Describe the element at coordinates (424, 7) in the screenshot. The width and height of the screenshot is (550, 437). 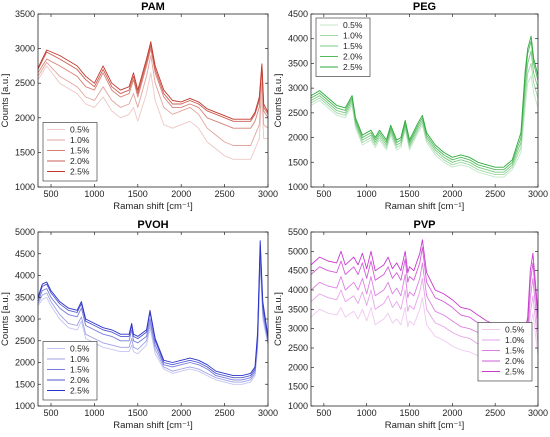
I see `chart-title: PEG` at that location.